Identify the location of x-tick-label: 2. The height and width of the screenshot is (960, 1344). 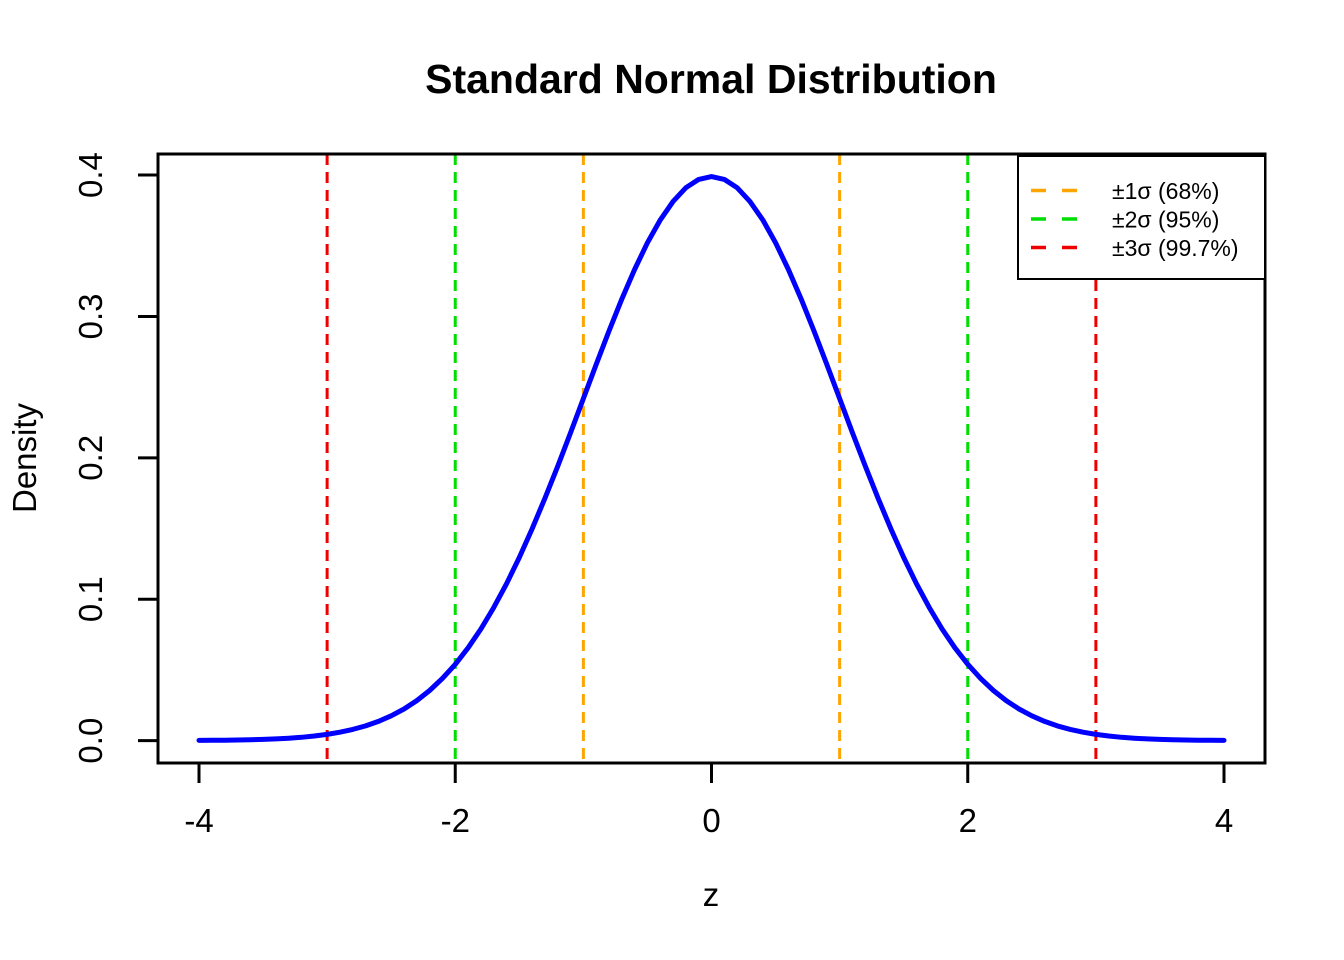
(968, 820).